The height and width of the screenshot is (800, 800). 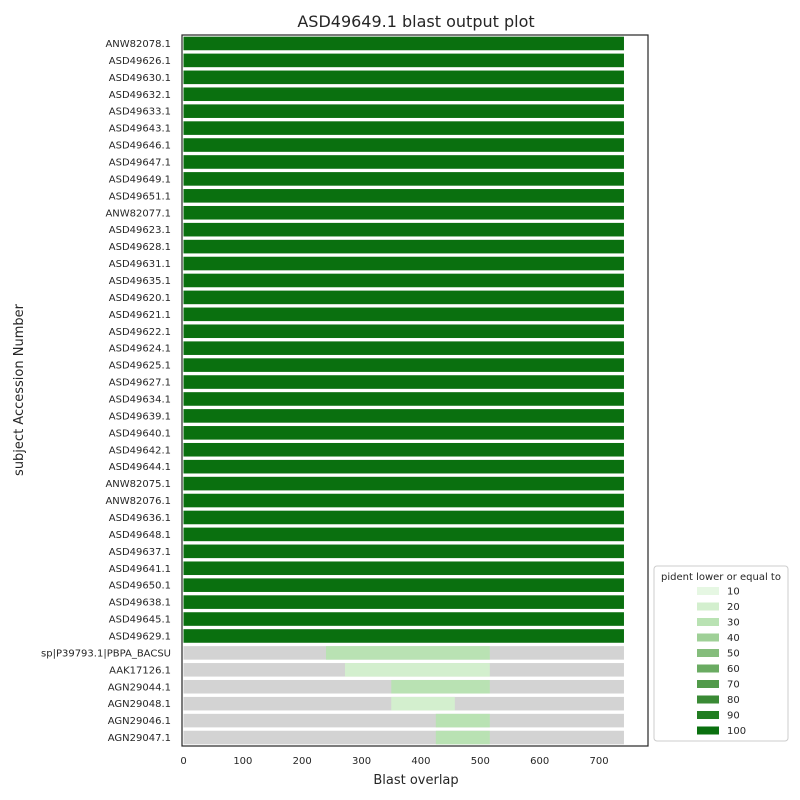 I want to click on x-tick-label: 400, so click(x=420, y=761).